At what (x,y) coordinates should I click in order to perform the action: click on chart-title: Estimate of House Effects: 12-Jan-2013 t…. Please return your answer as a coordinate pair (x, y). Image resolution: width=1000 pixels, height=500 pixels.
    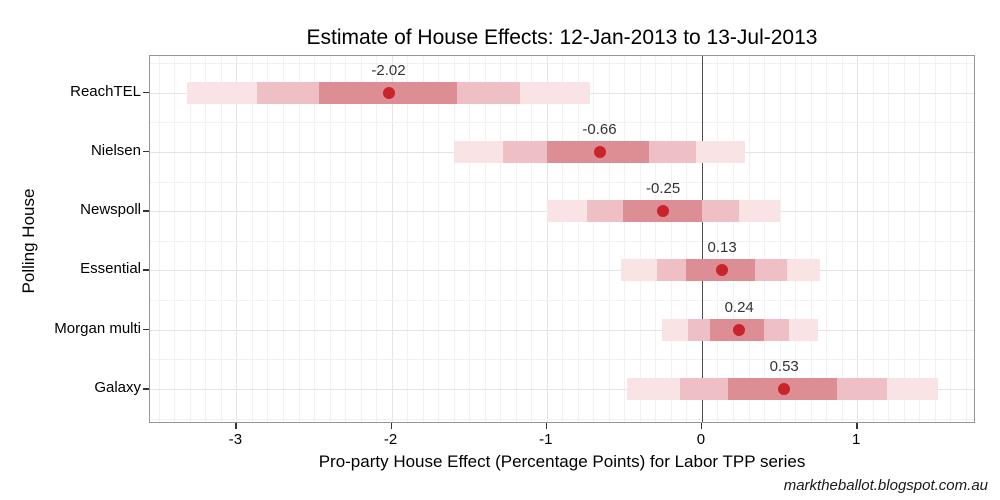
    Looking at the image, I should click on (562, 37).